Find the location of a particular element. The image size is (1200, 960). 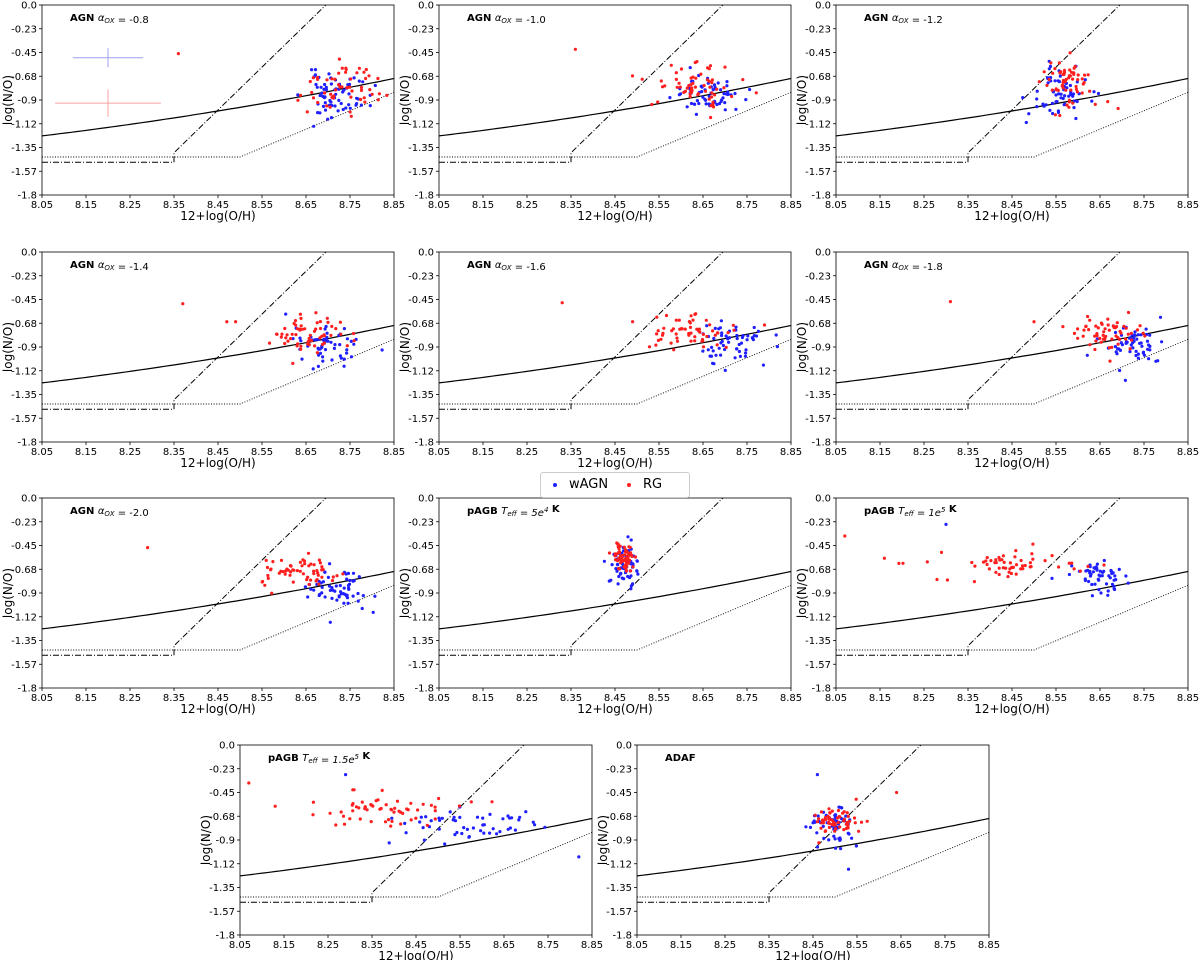

x-axis-label: 12+log(O/H) is located at coordinates (416, 954).